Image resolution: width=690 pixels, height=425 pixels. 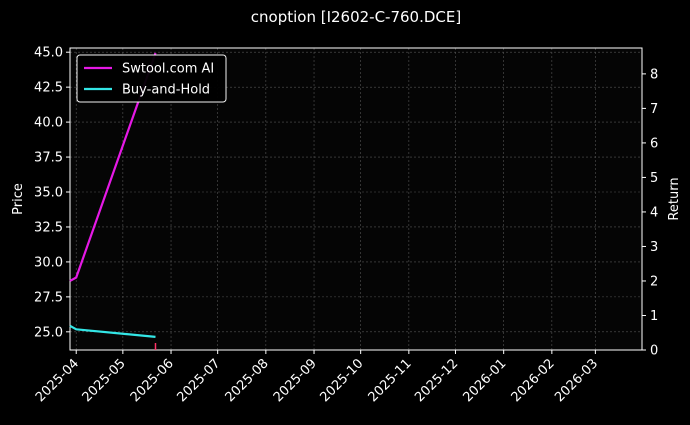 What do you see at coordinates (48, 123) in the screenshot?
I see `y-left-tick-label: 40.0` at bounding box center [48, 123].